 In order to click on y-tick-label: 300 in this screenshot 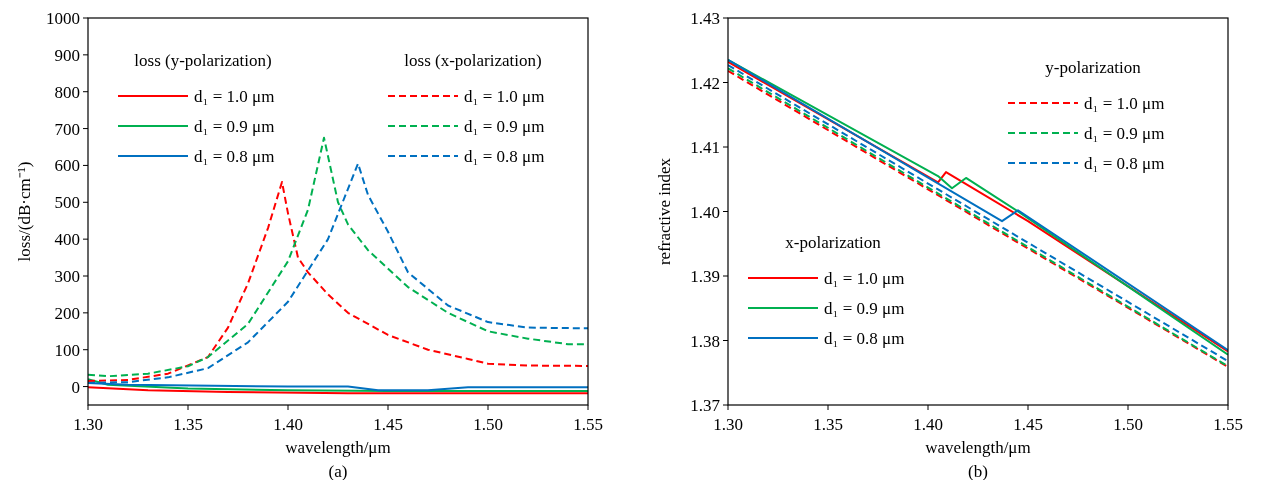, I will do `click(67, 276)`.